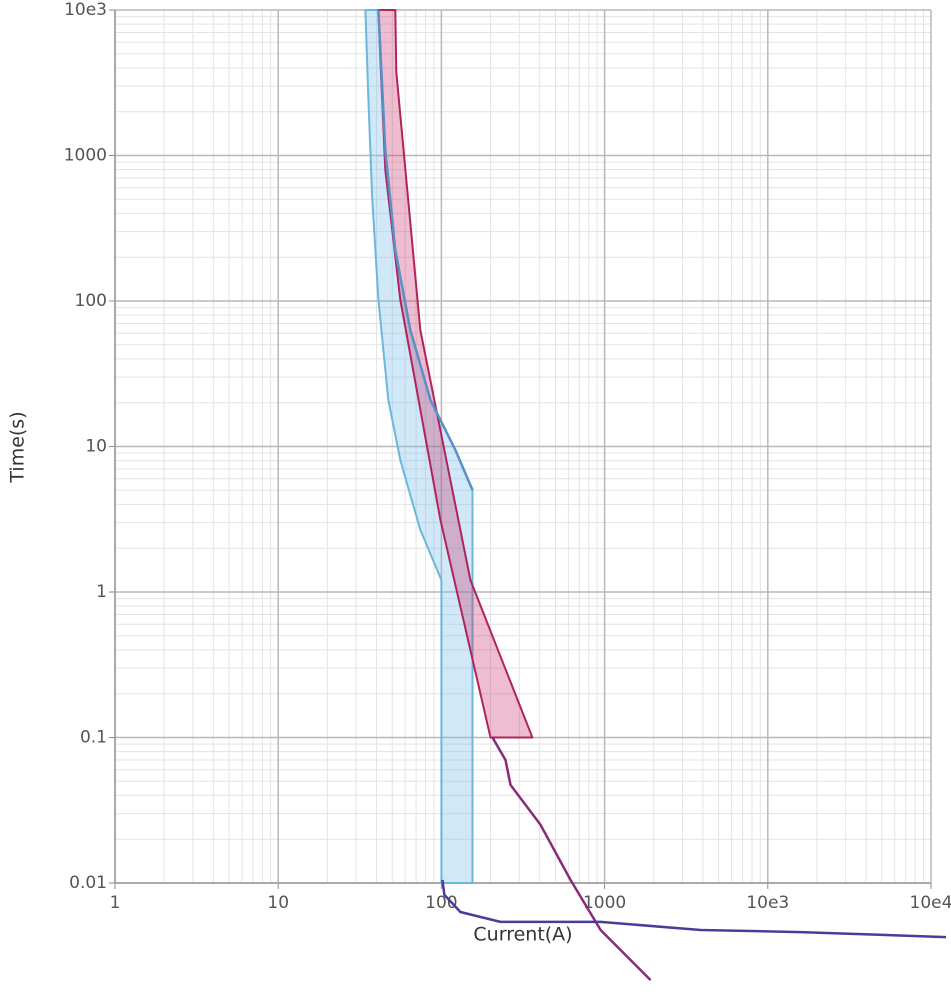 The width and height of the screenshot is (951, 999). I want to click on x-tick-label: 10, so click(278, 903).